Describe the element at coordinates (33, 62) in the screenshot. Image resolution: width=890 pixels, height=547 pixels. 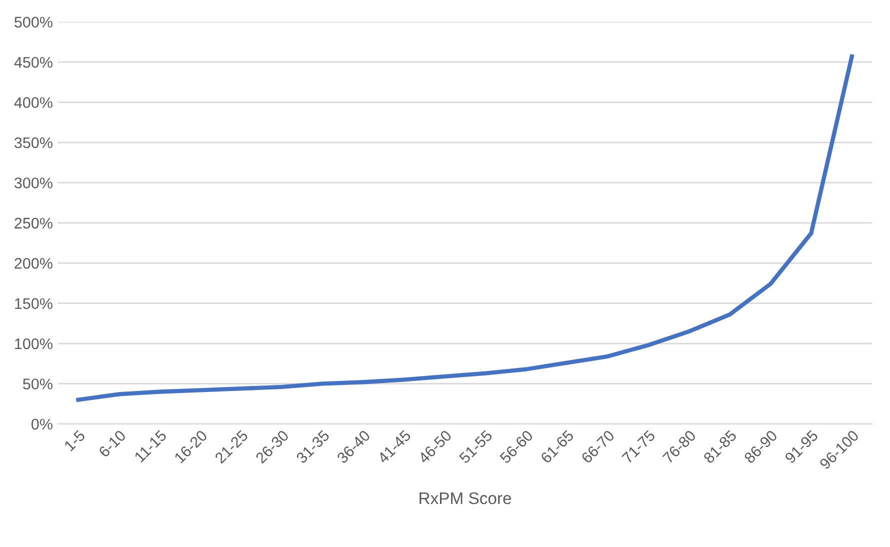
I see `y-tick-label: 450%` at that location.